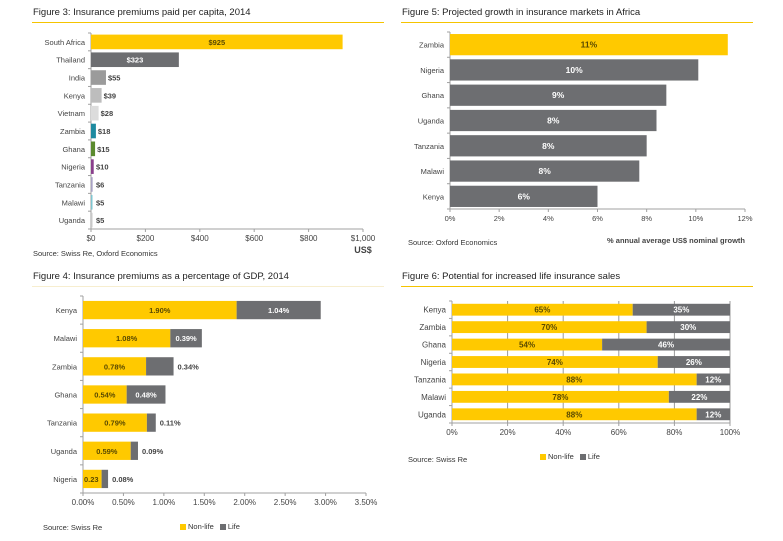 This screenshot has height=541, width=783. I want to click on data-label: 26%, so click(694, 362).